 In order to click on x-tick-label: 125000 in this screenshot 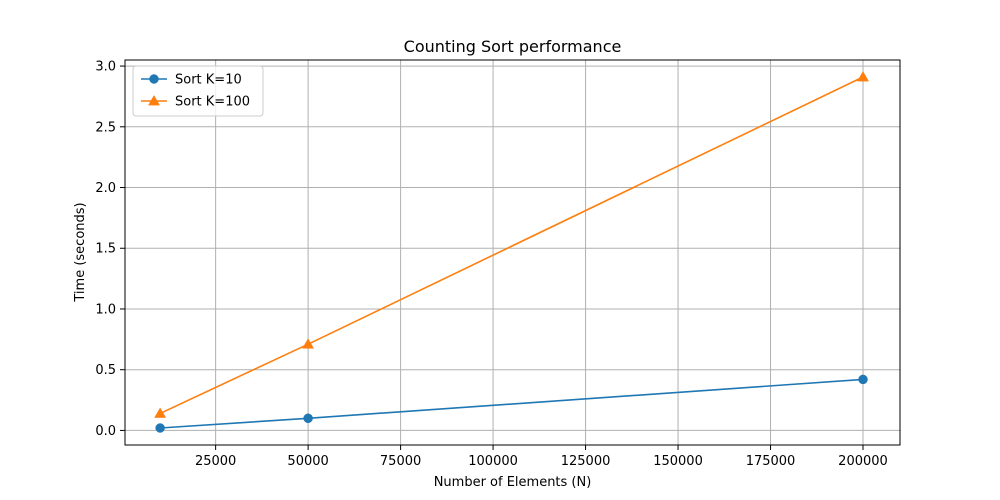, I will do `click(586, 461)`.